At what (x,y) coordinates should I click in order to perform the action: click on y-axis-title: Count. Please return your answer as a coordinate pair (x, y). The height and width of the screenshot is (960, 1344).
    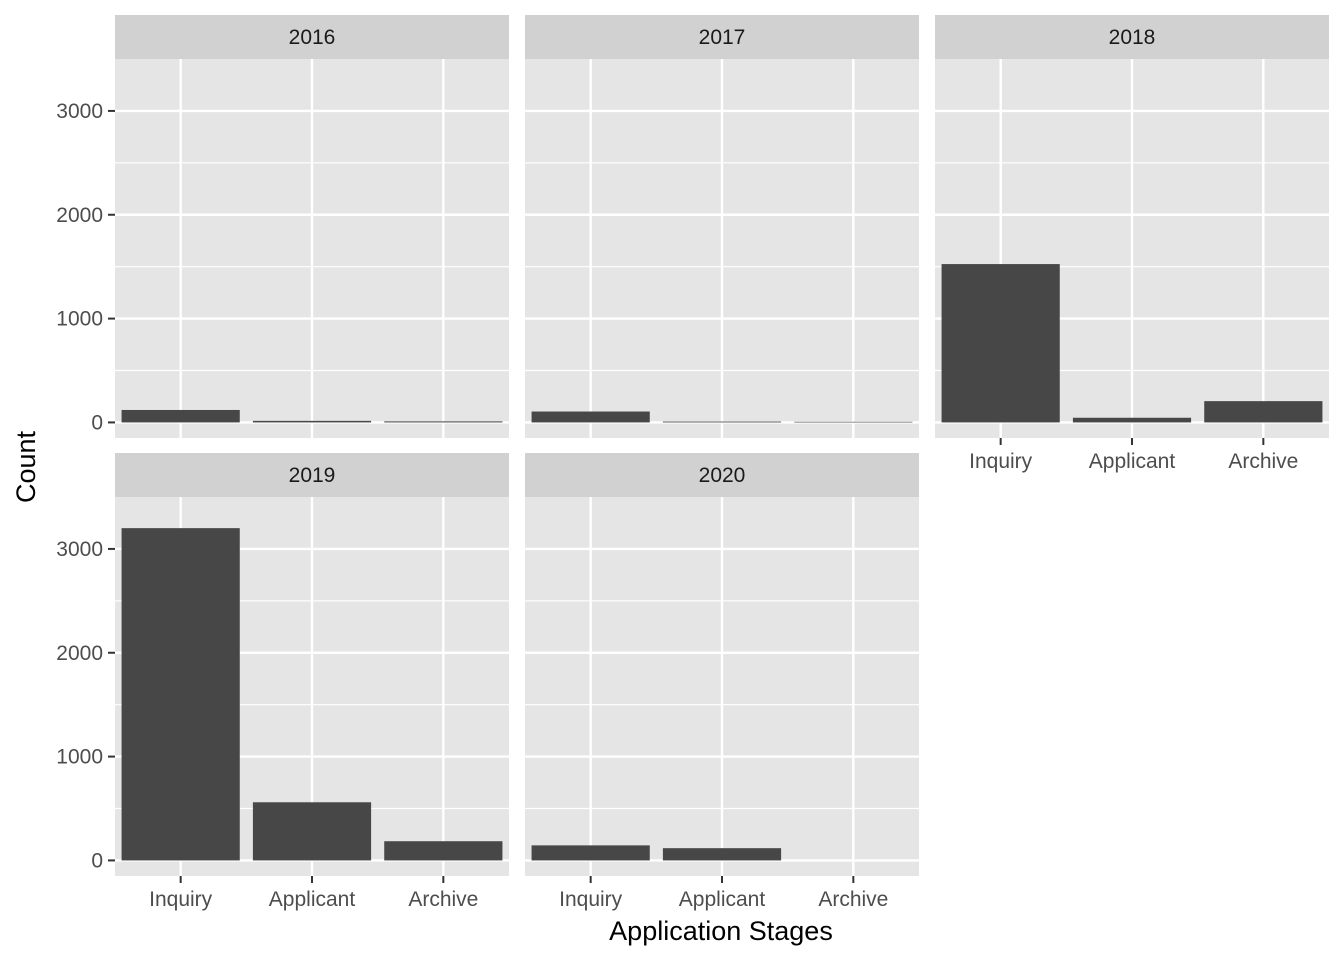
    Looking at the image, I should click on (26, 466).